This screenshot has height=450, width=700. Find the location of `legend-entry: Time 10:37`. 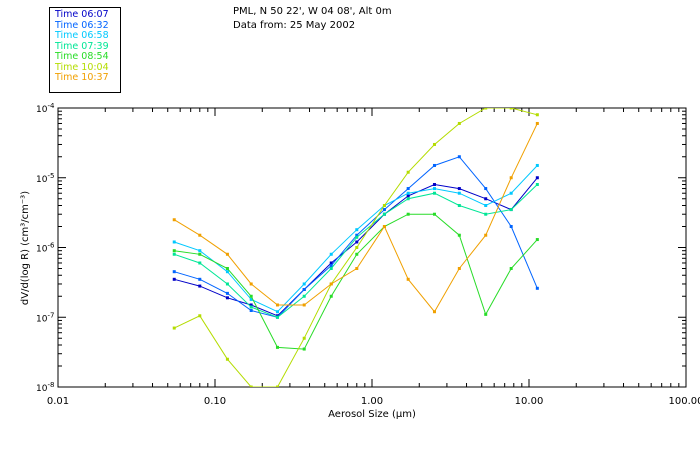

legend-entry: Time 10:37 is located at coordinates (82, 77).